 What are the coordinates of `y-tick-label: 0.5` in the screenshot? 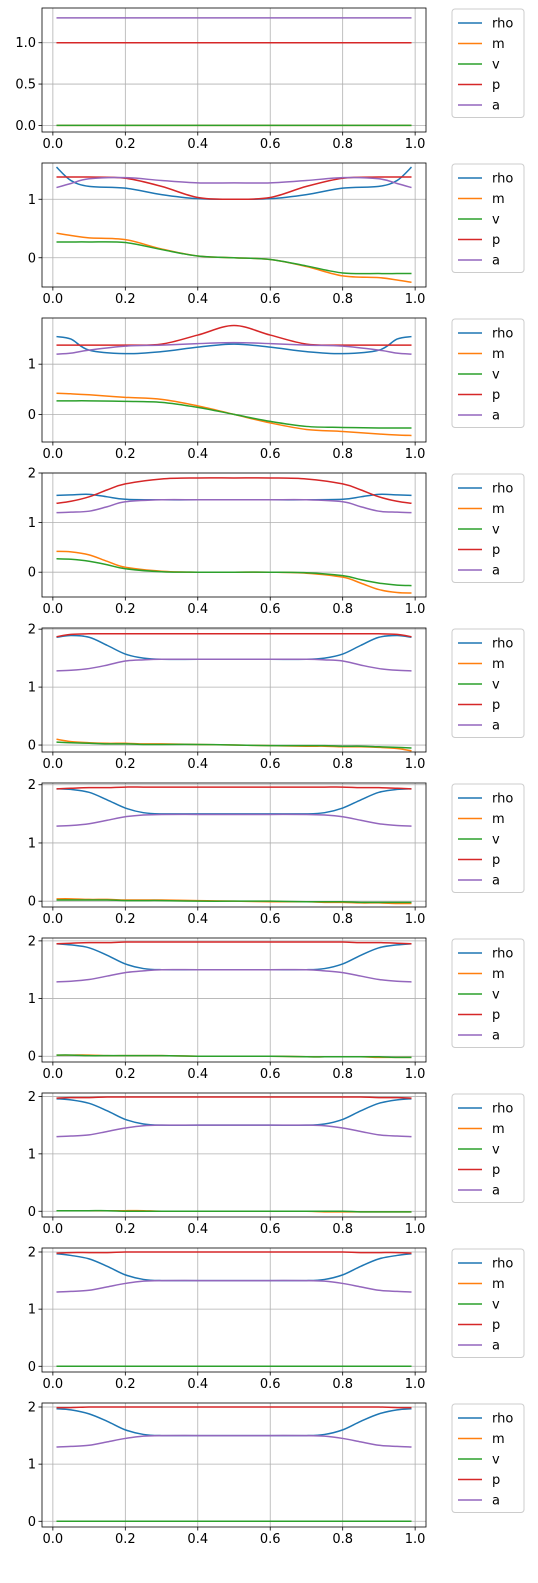 It's located at (25, 85).